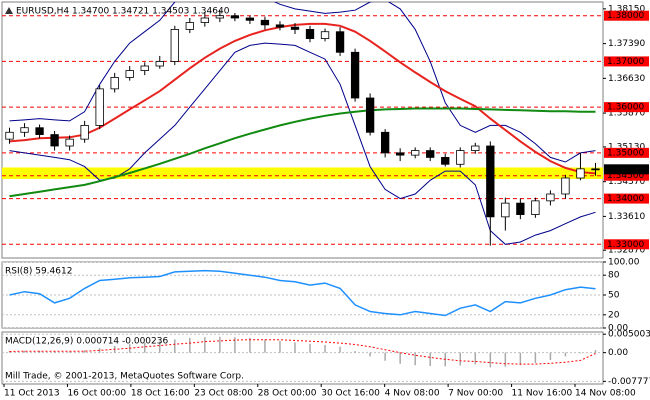 Image resolution: width=650 pixels, height=400 pixels. I want to click on x-tick-label: 28 Oct 00:00, so click(287, 394).